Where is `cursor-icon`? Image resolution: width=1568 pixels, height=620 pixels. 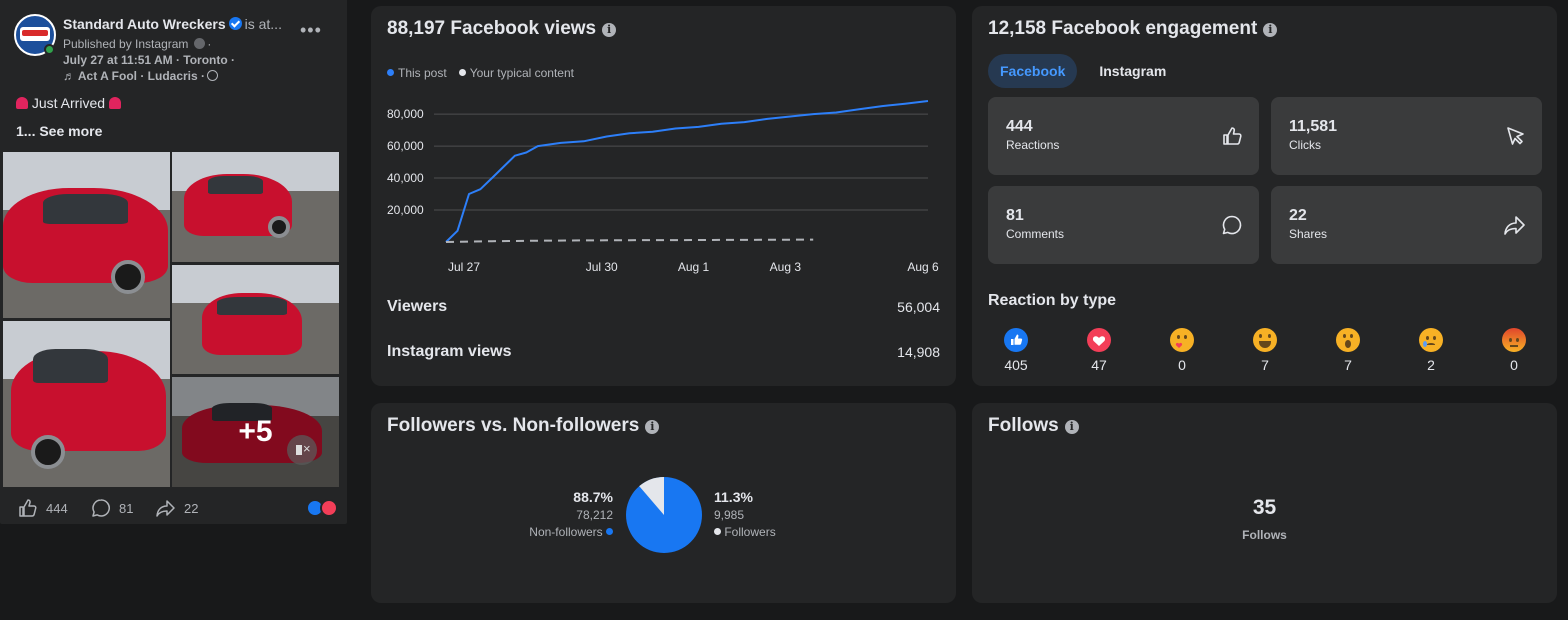 cursor-icon is located at coordinates (1515, 136).